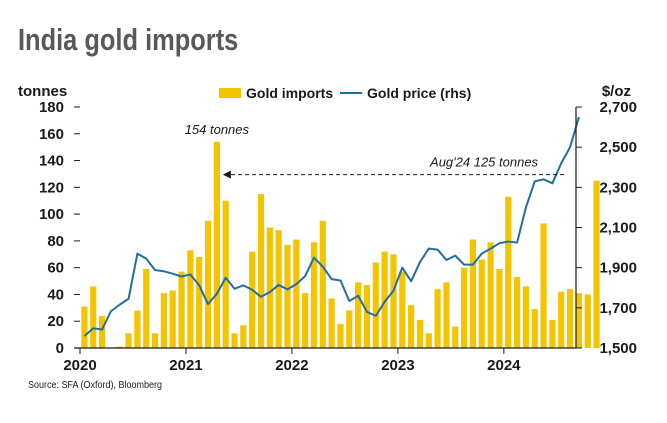 Image resolution: width=667 pixels, height=423 pixels. What do you see at coordinates (185, 365) in the screenshot?
I see `x-tick-label: 2021` at bounding box center [185, 365].